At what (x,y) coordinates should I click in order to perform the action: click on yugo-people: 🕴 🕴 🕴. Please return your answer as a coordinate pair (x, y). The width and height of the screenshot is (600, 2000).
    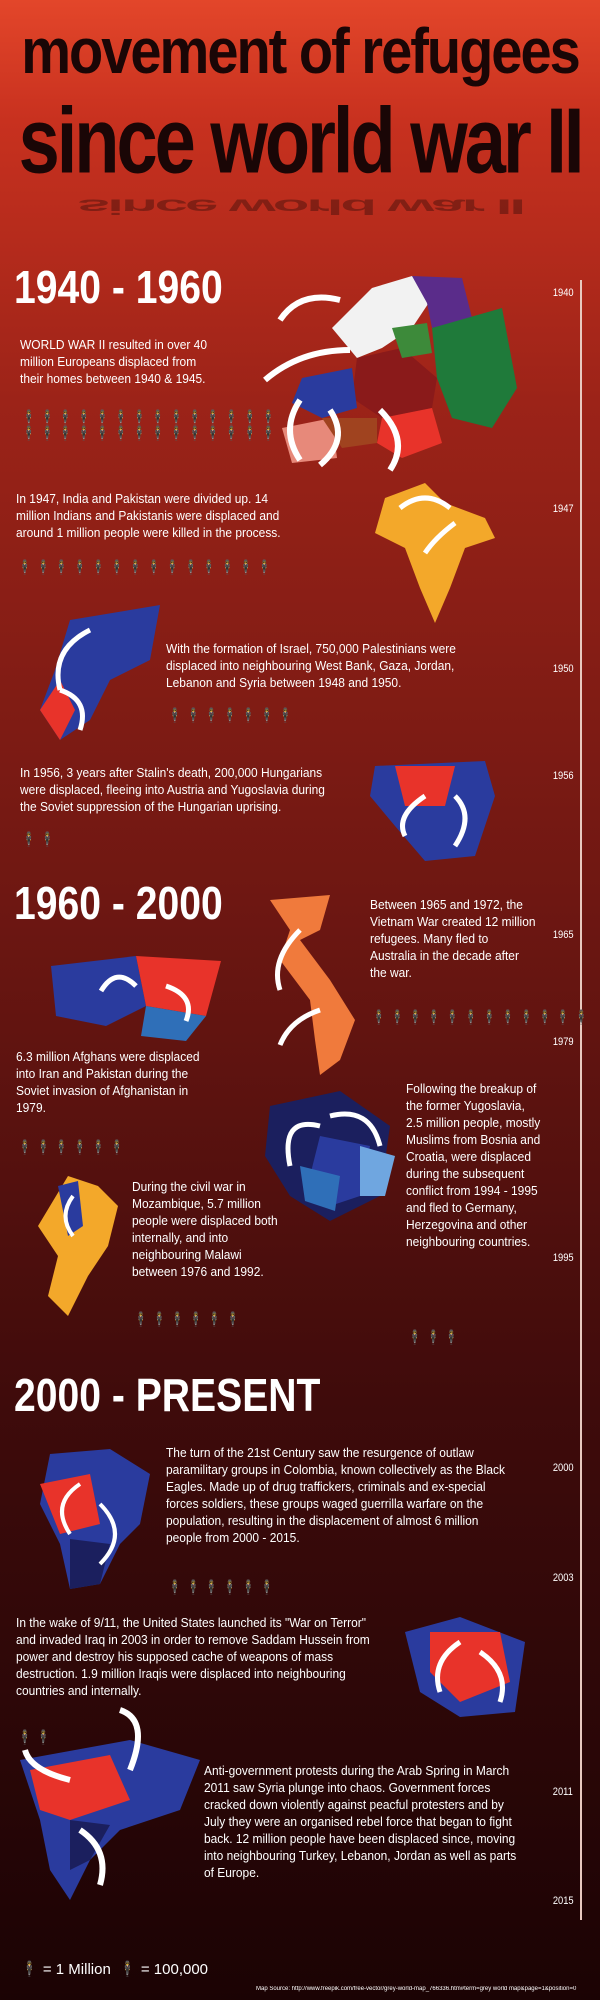
    Looking at the image, I should click on (433, 1337).